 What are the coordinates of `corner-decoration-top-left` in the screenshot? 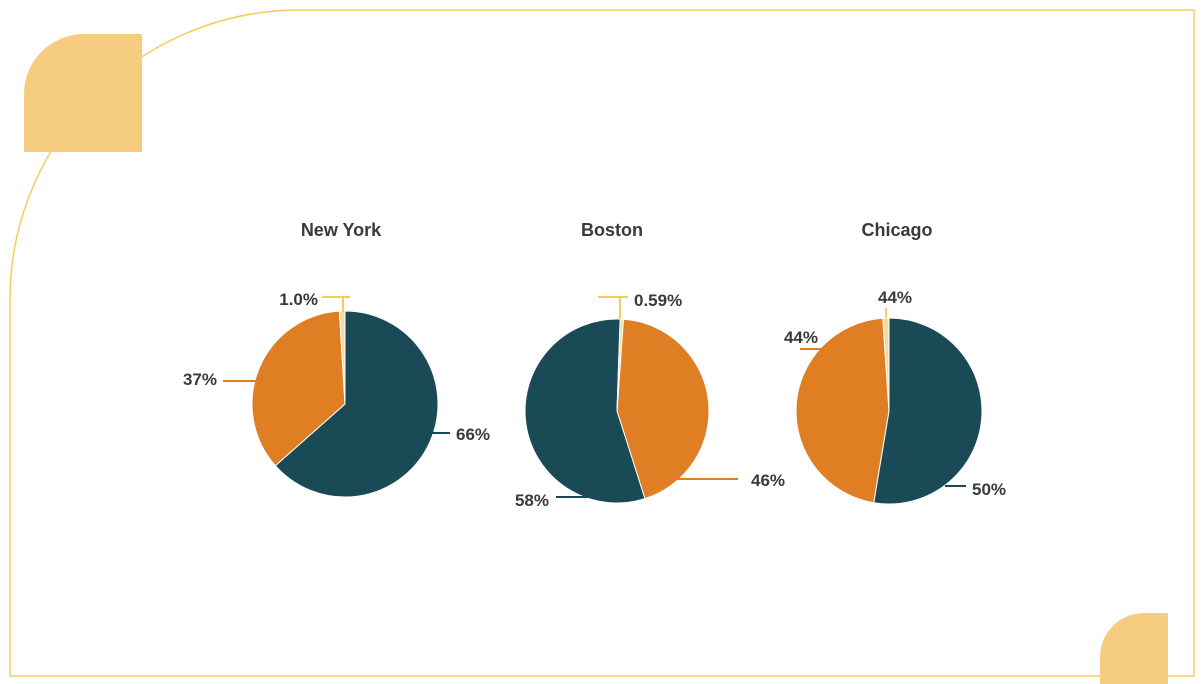 It's located at (83, 93).